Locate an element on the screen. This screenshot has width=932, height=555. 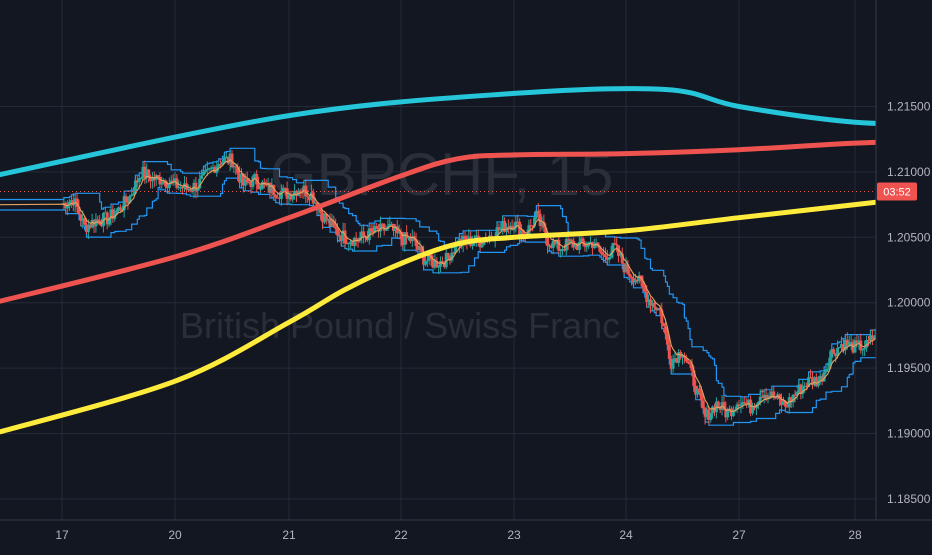
last-price-label: 03:52 is located at coordinates (897, 191).